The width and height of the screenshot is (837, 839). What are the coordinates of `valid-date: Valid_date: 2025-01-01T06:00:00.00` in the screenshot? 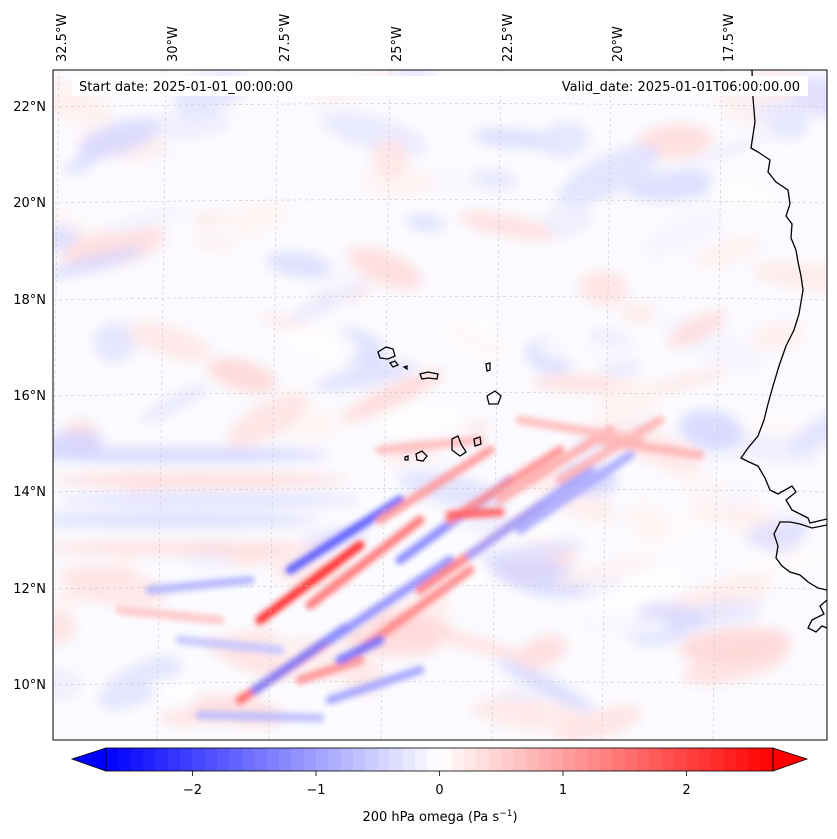 It's located at (681, 87).